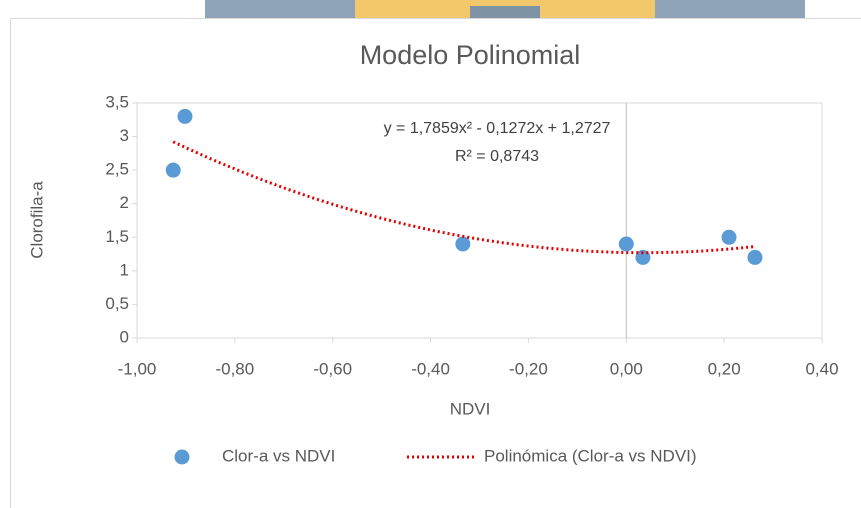 The height and width of the screenshot is (508, 861). What do you see at coordinates (124, 135) in the screenshot?
I see `y-tick-label: 3` at bounding box center [124, 135].